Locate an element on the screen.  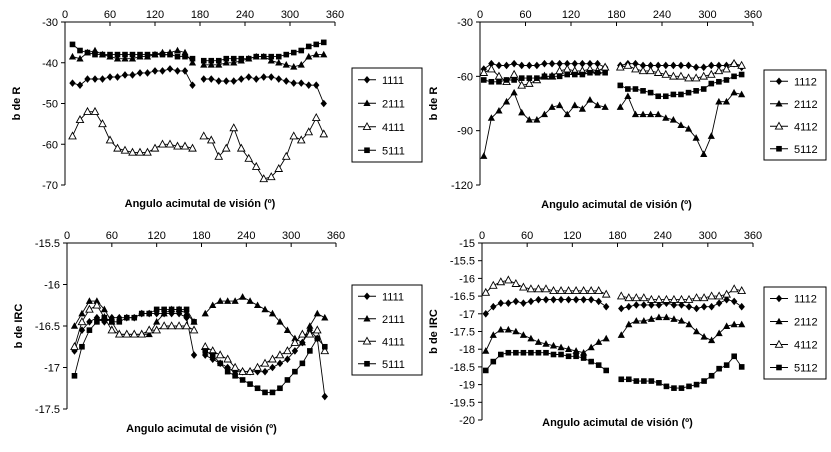
y-axis-title: b de R is located at coordinates (17, 104).